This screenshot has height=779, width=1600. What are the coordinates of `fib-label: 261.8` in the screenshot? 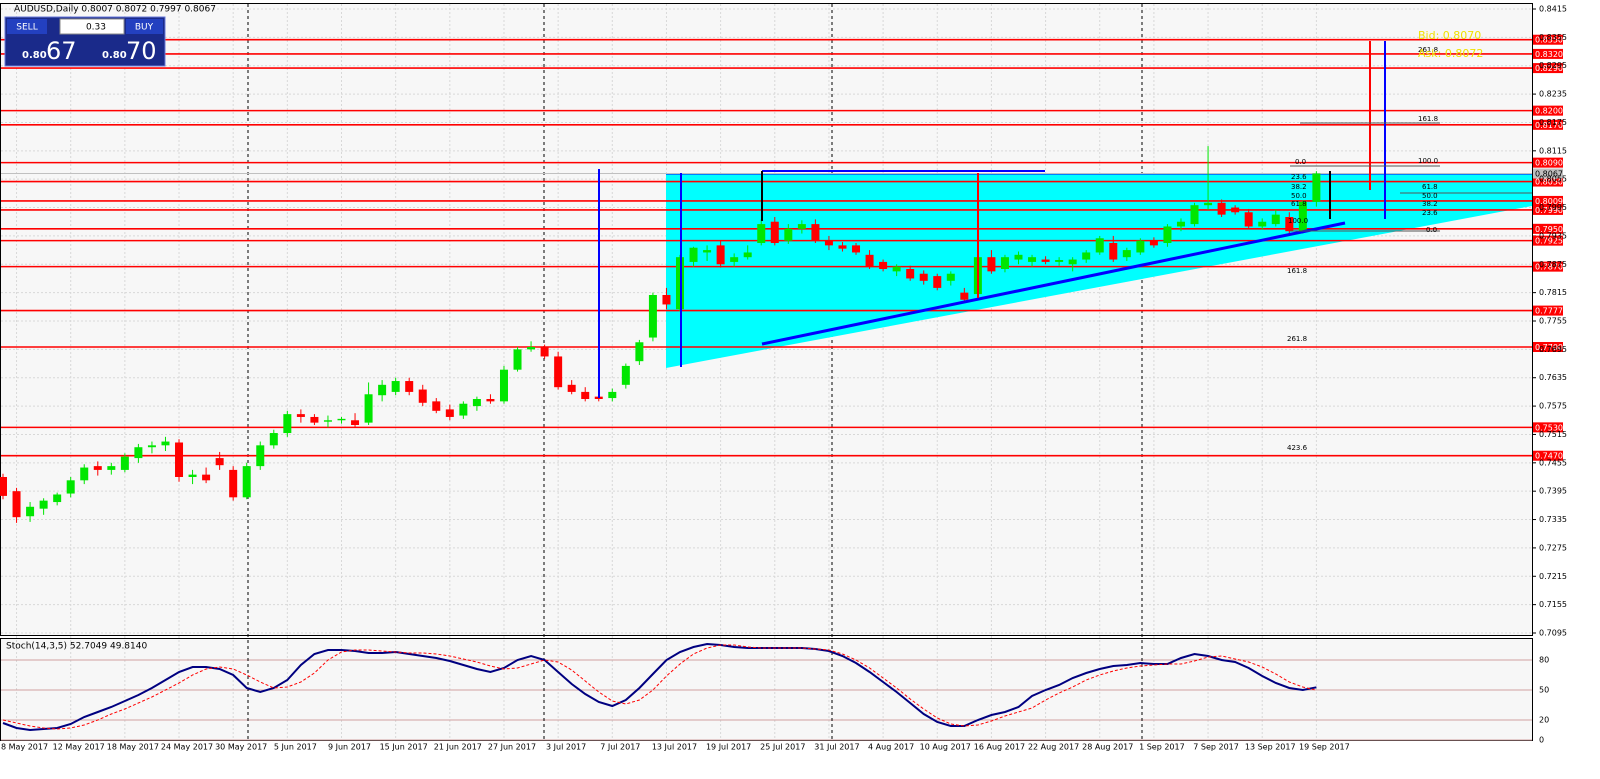 It's located at (1428, 50).